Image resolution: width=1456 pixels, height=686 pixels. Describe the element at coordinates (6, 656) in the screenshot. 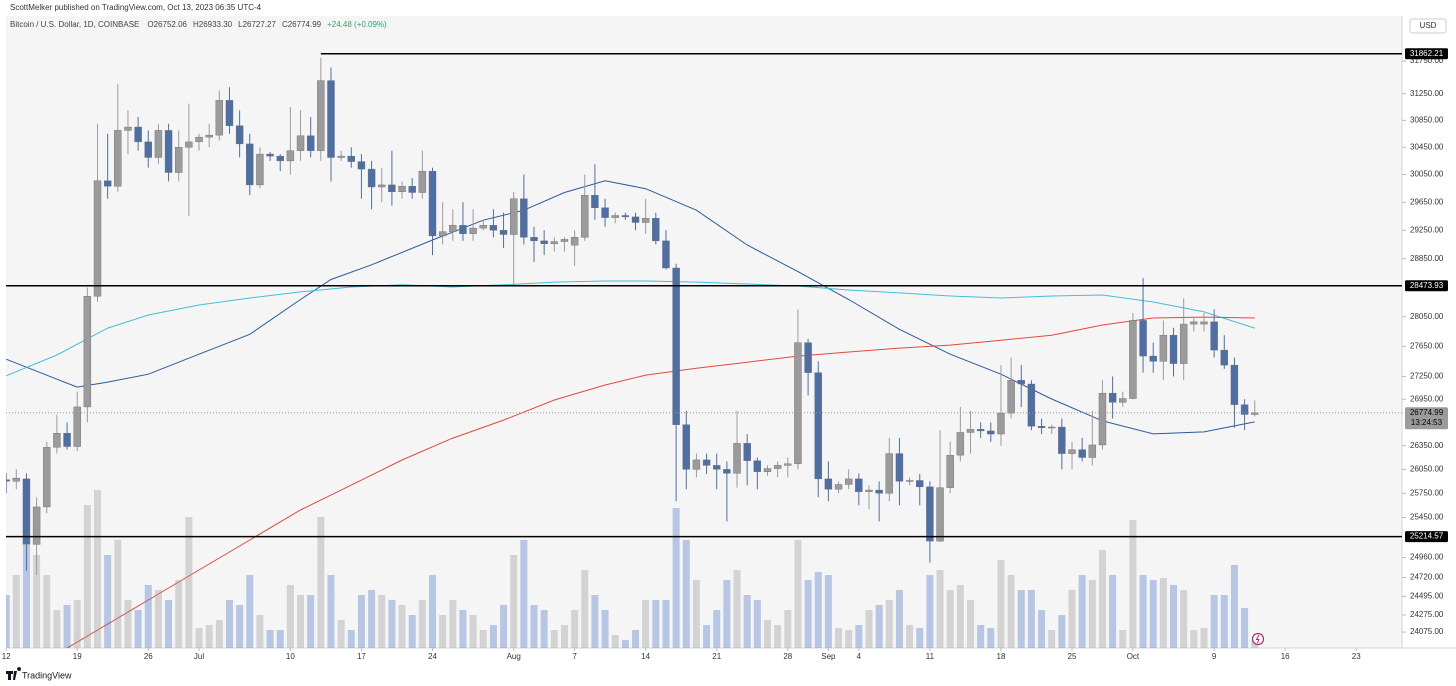

I see `x-tick-label: 12` at that location.